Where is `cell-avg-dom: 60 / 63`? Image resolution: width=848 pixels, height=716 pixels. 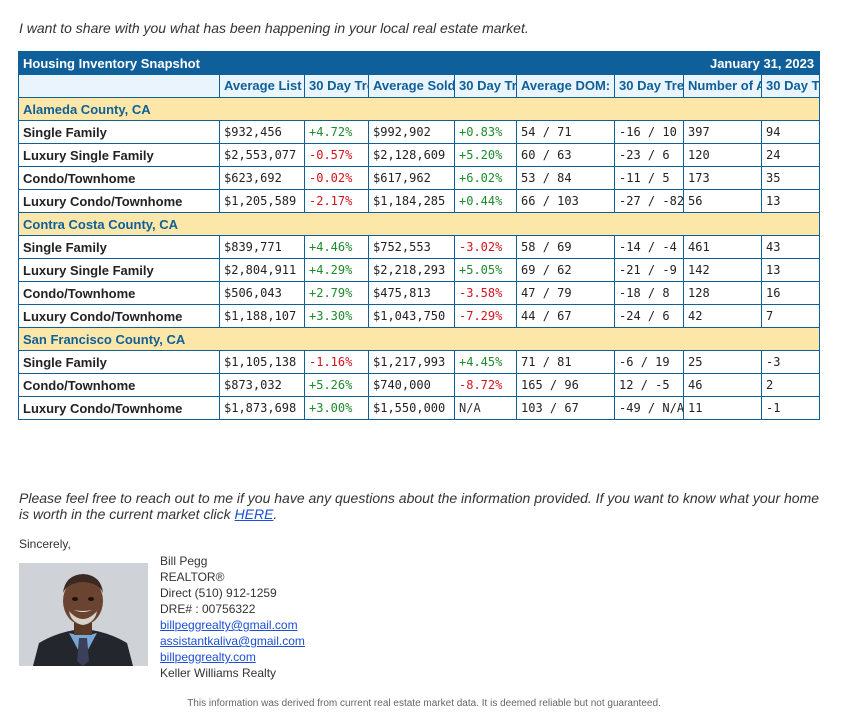
cell-avg-dom: 60 / 63 is located at coordinates (566, 155).